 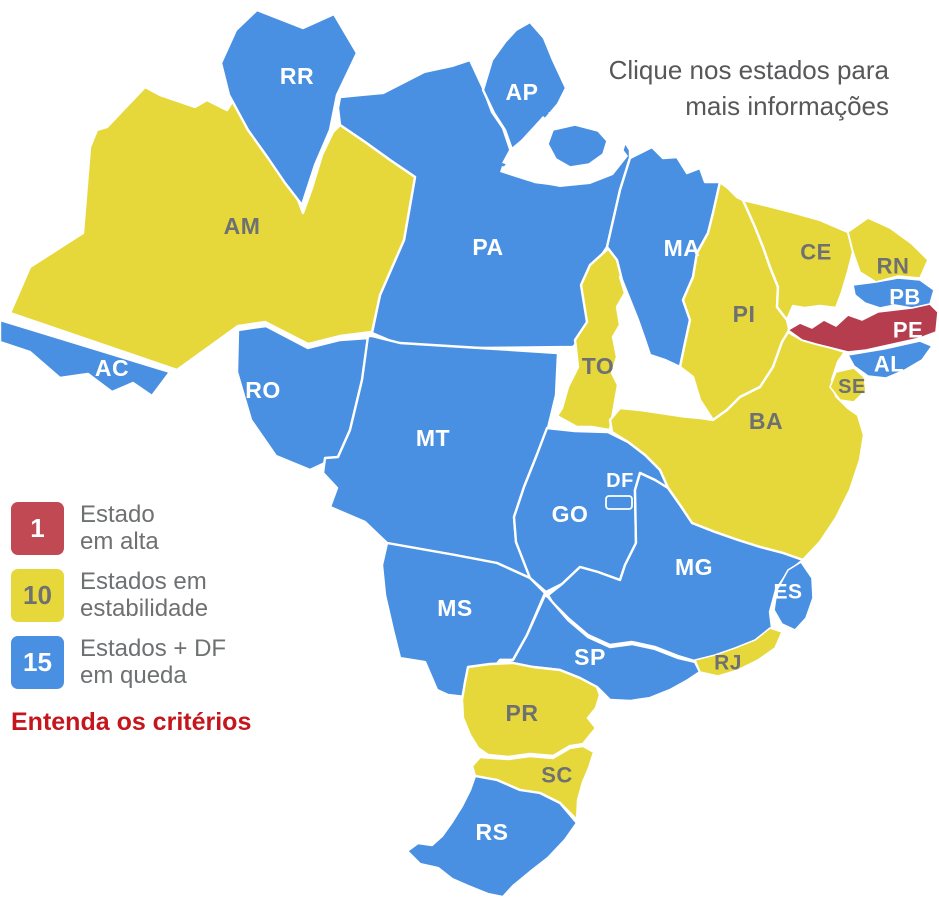 What do you see at coordinates (848, 385) in the screenshot?
I see `state-SE` at bounding box center [848, 385].